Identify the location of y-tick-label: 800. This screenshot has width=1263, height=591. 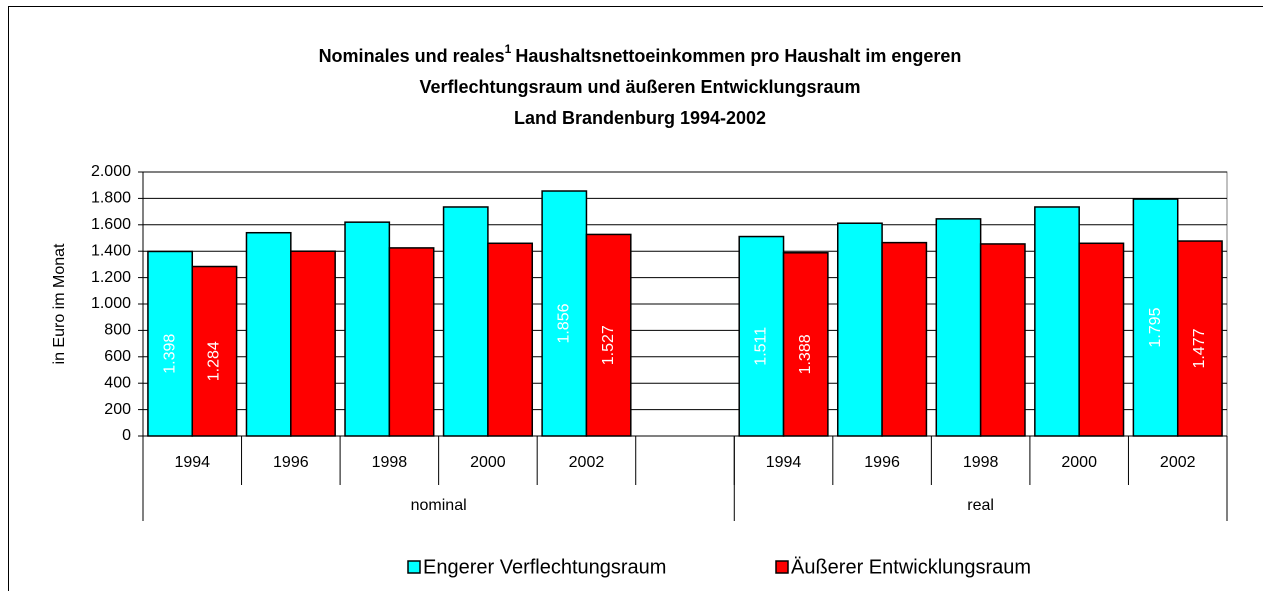
(117, 330).